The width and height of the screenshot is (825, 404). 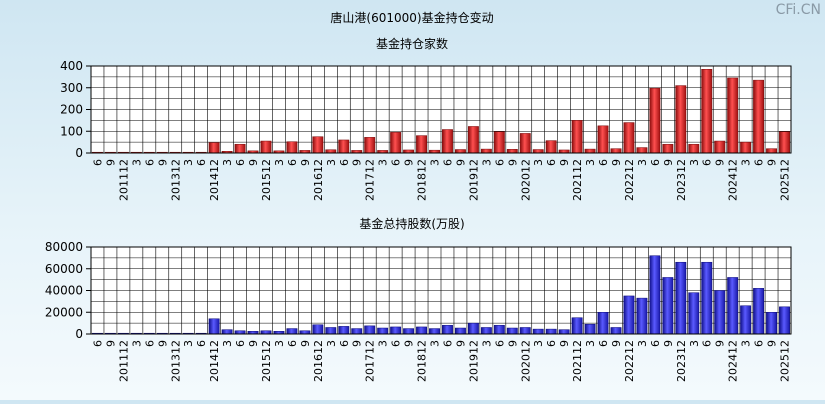 I want to click on y-tick-label: 300, so click(x=71, y=88).